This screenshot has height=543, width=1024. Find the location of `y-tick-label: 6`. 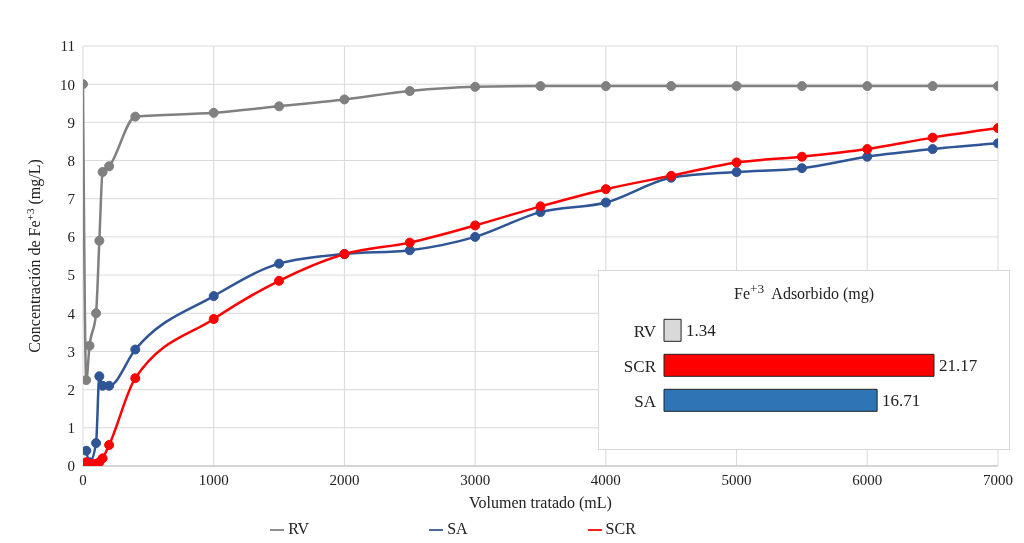

y-tick-label: 6 is located at coordinates (71, 237).